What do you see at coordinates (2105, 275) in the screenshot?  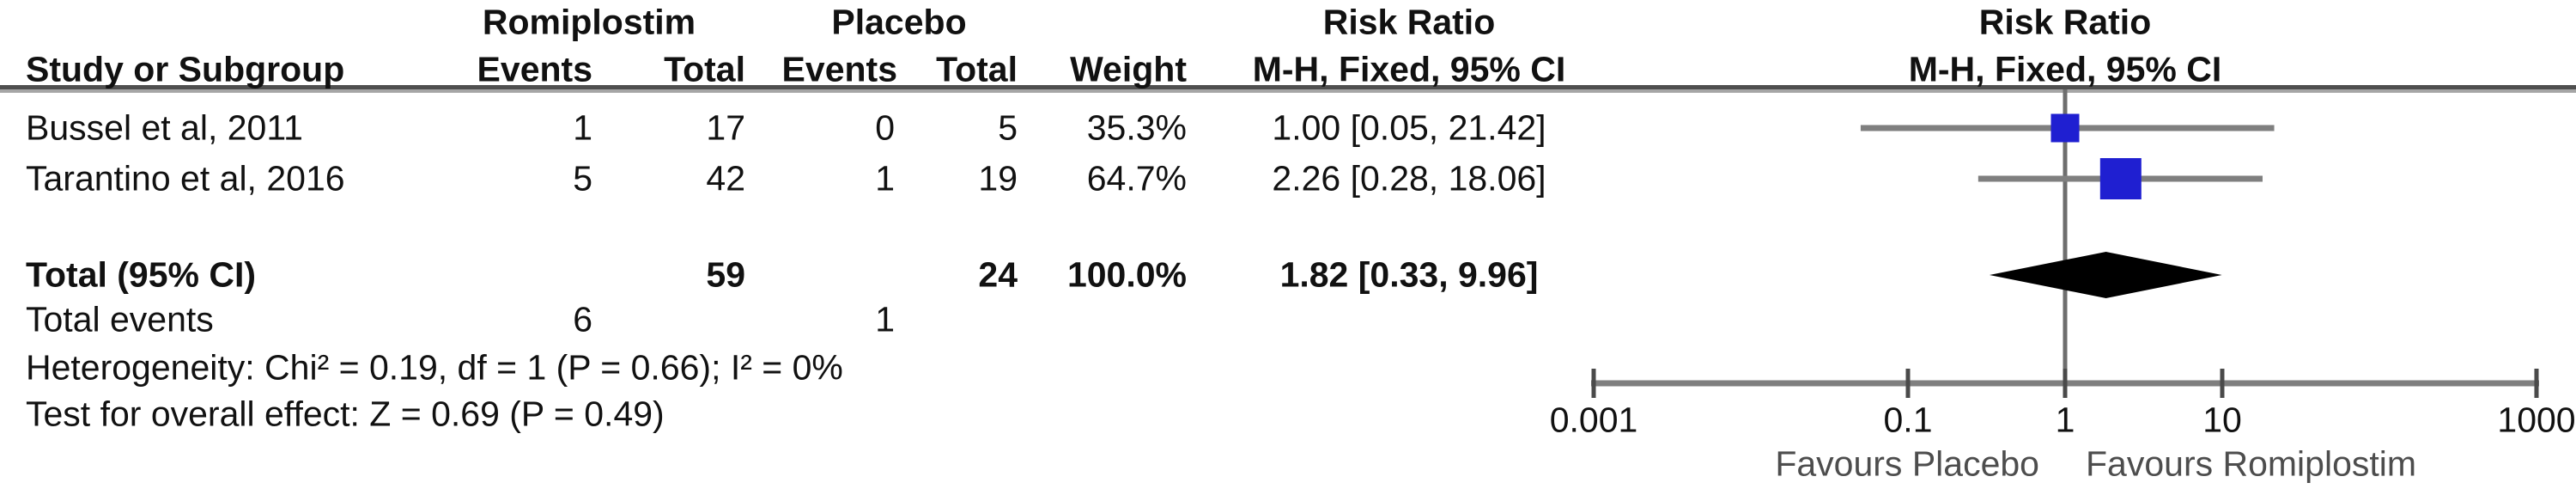 I see `pooled-diamond` at bounding box center [2105, 275].